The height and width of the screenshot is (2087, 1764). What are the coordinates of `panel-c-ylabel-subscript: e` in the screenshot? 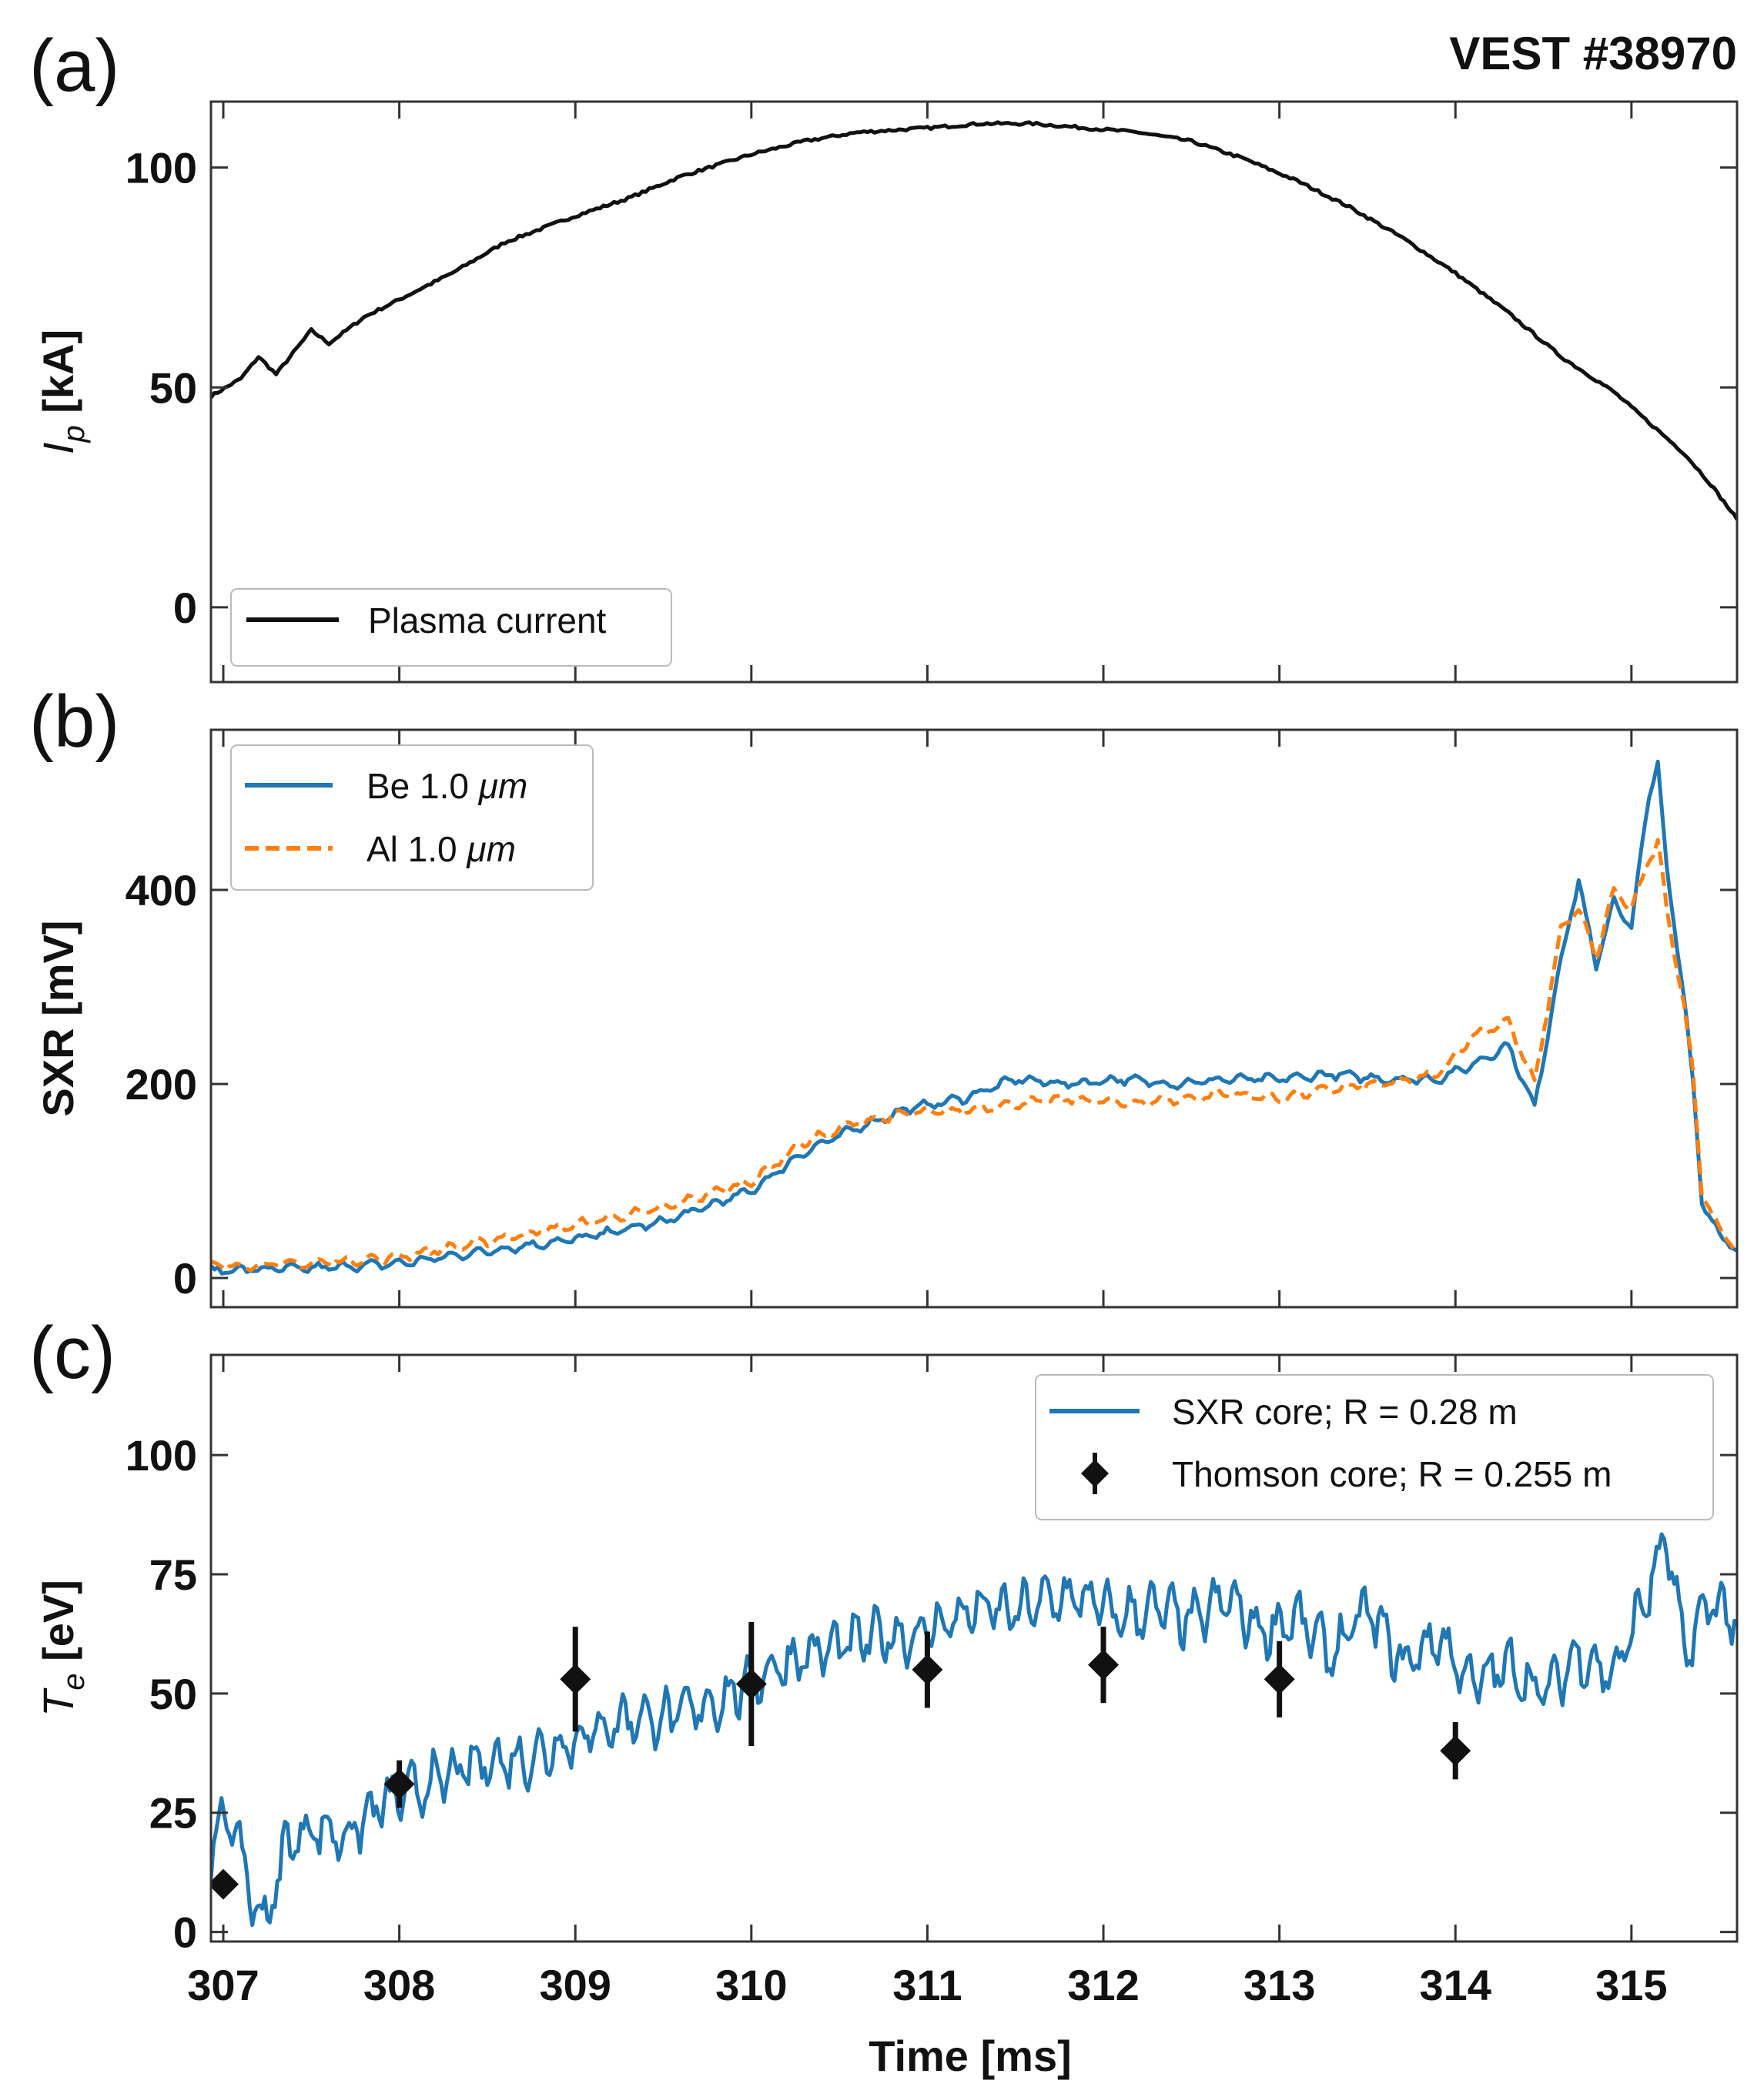 It's located at (74, 1681).